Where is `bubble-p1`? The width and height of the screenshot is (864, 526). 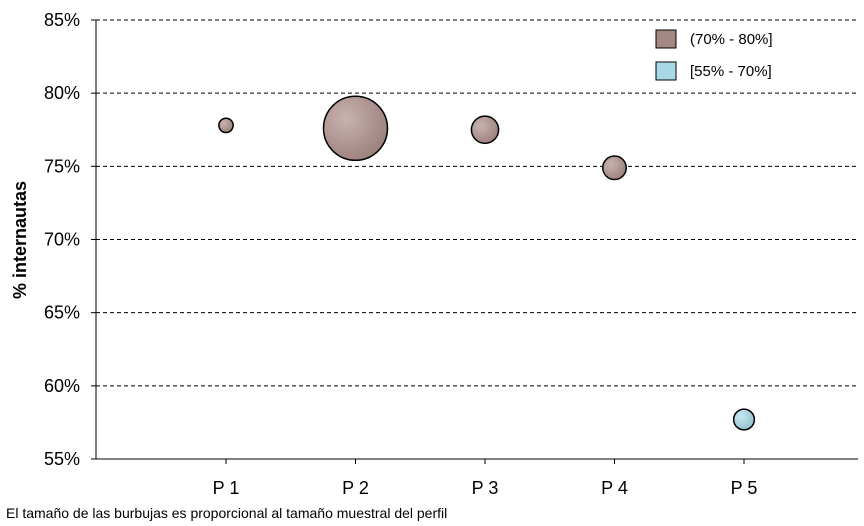
bubble-p1 is located at coordinates (226, 125).